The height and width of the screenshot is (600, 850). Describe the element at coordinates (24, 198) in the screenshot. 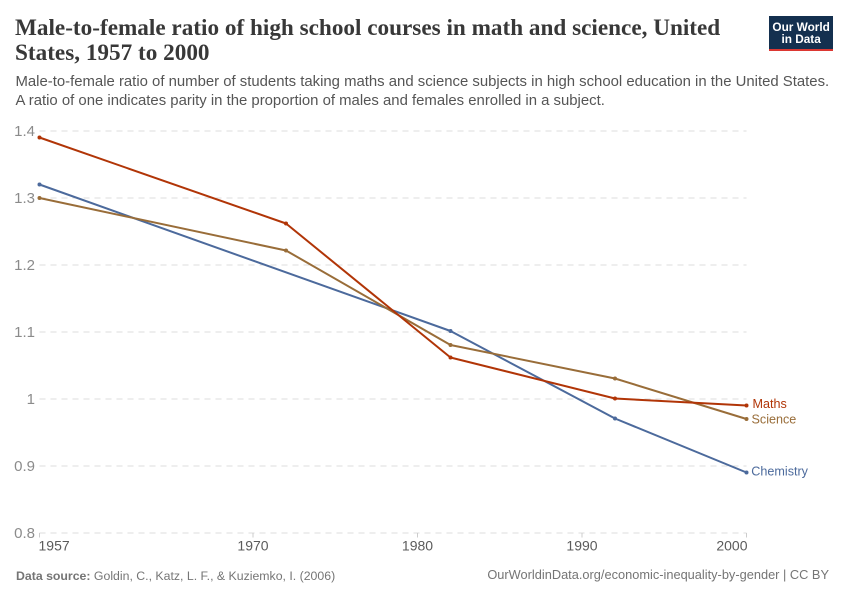

I see `svg-text: 1.3` at that location.